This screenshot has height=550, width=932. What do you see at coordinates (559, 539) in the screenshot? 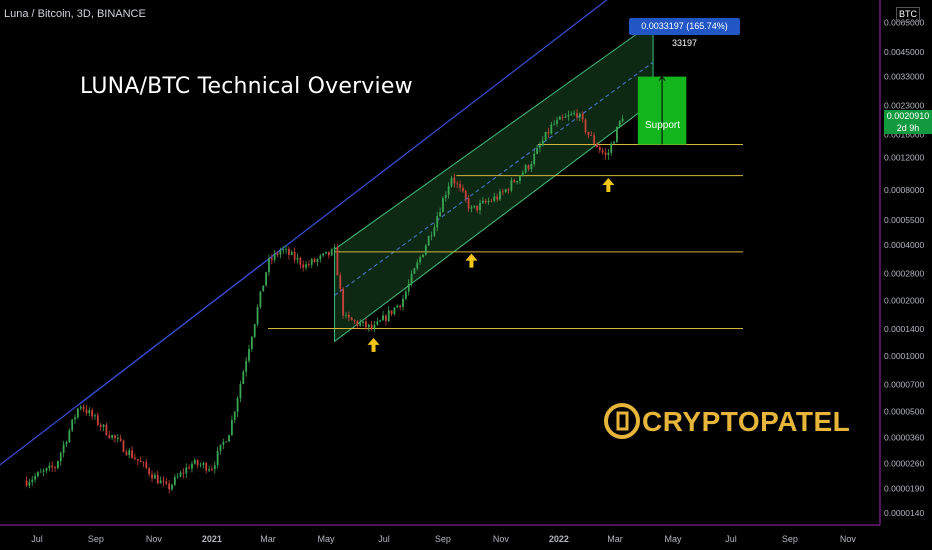
I see `x-tick-label: 2022` at bounding box center [559, 539].